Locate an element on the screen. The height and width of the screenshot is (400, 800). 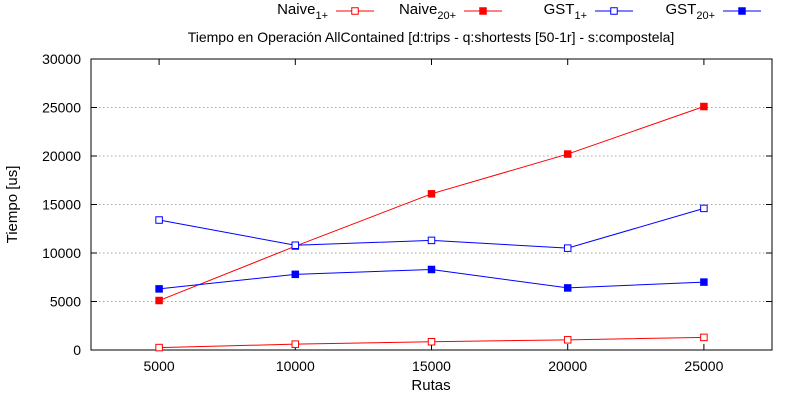
y-tick-label: 0 is located at coordinates (77, 350).